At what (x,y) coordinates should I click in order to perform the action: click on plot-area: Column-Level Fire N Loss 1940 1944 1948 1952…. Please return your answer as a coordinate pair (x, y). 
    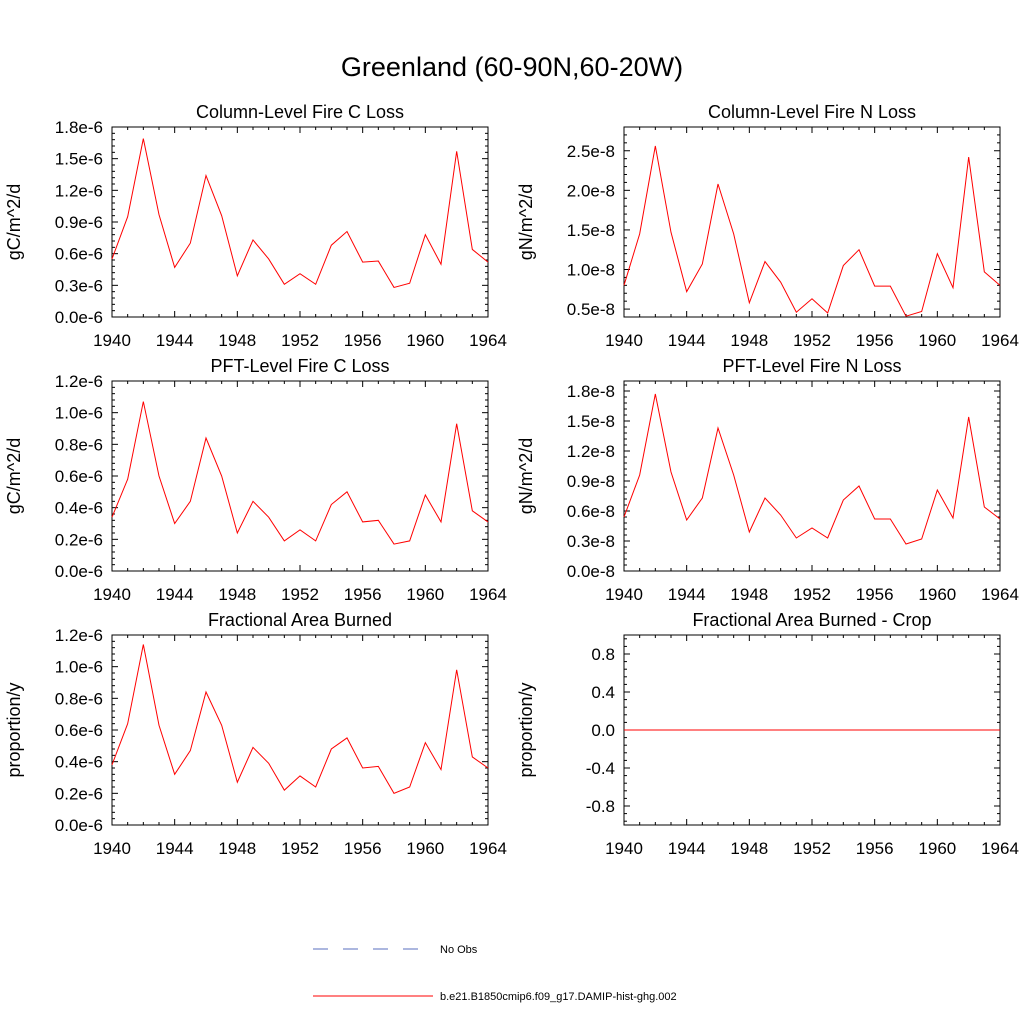
    Looking at the image, I should click on (767, 226).